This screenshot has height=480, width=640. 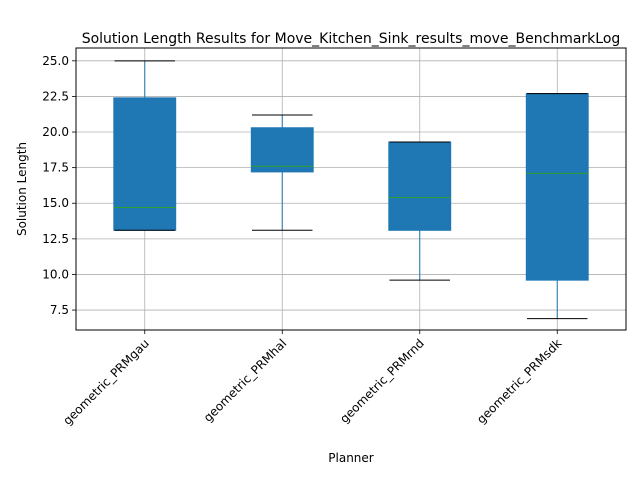 I want to click on y-tick-label: 15.0, so click(x=55, y=203).